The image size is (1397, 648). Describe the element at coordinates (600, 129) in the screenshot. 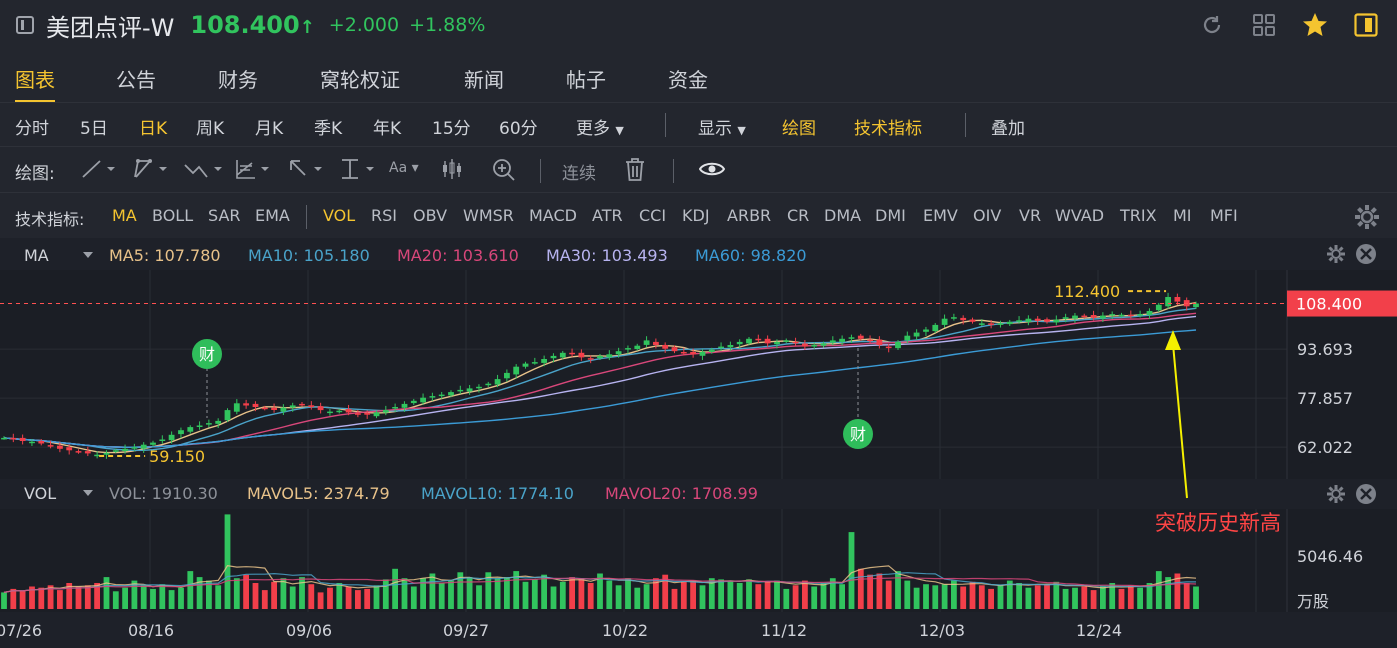

I see `period-more: 更多 ▼` at that location.